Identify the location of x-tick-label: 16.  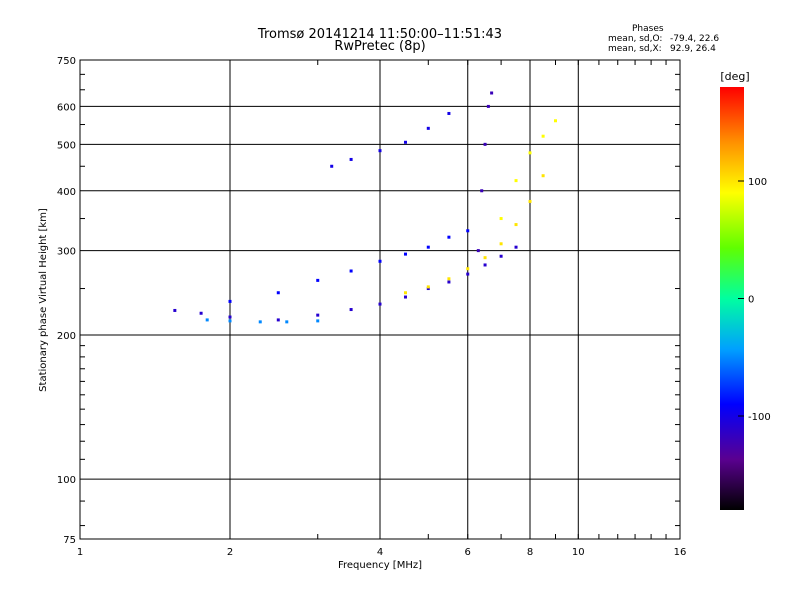
(680, 552).